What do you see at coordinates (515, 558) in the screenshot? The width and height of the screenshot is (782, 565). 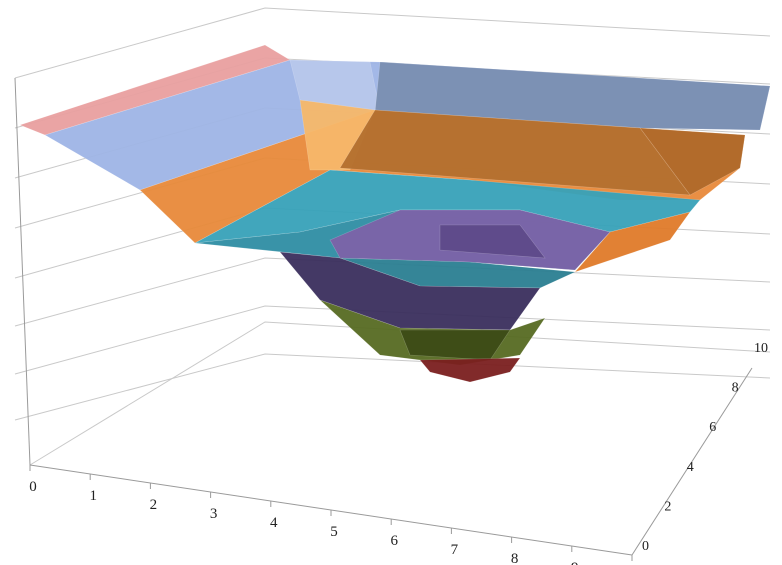 I see `x-tick-label: 8` at bounding box center [515, 558].